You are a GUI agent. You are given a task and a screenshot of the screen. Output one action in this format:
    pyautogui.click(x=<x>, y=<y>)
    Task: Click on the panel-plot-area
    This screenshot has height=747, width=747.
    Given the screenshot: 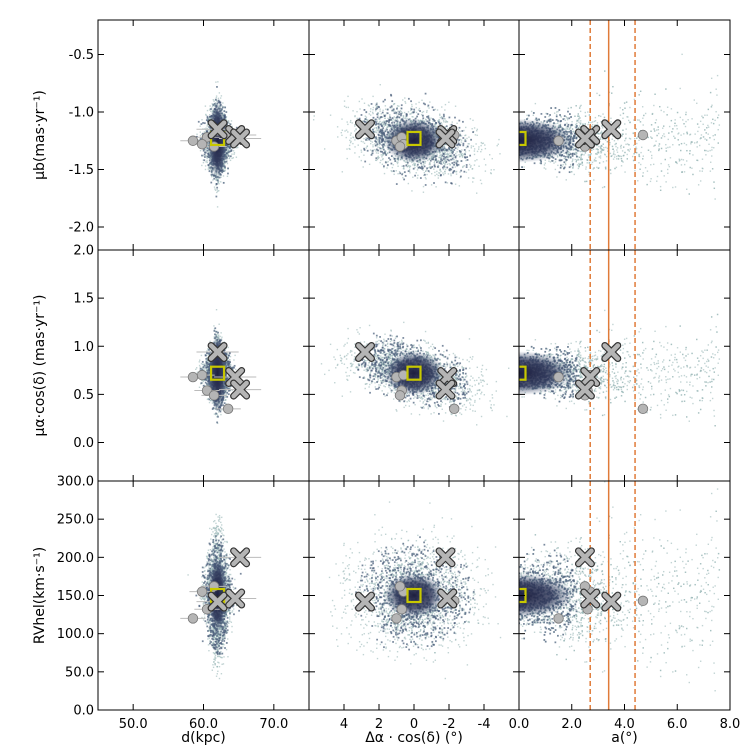 What is the action you would take?
    pyautogui.click(x=406, y=139)
    